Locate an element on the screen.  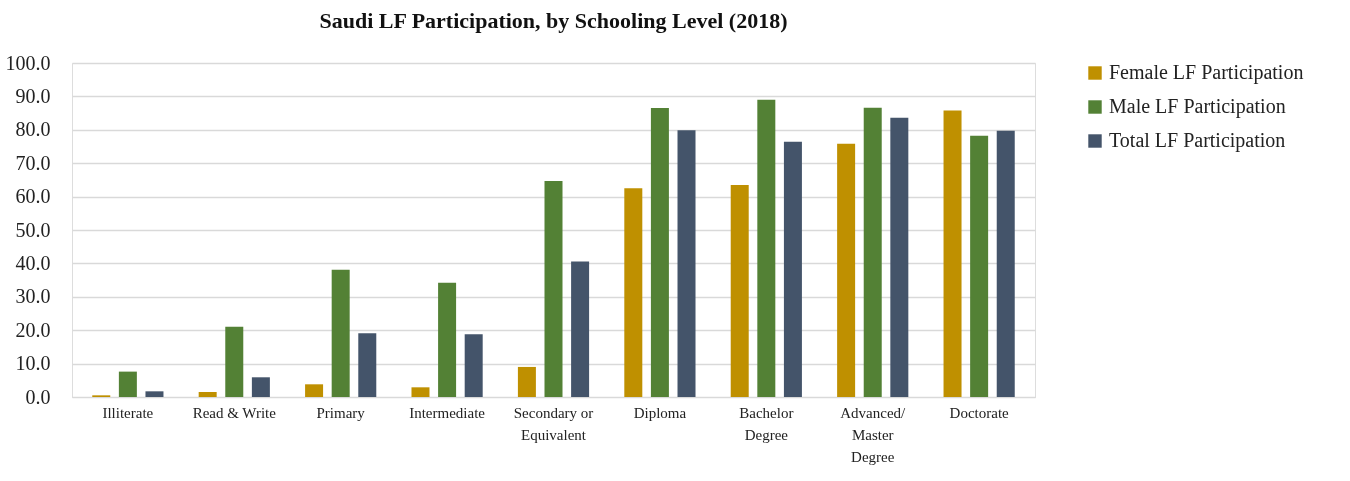
x-tick-label: Bachelor Degree is located at coordinates (766, 423).